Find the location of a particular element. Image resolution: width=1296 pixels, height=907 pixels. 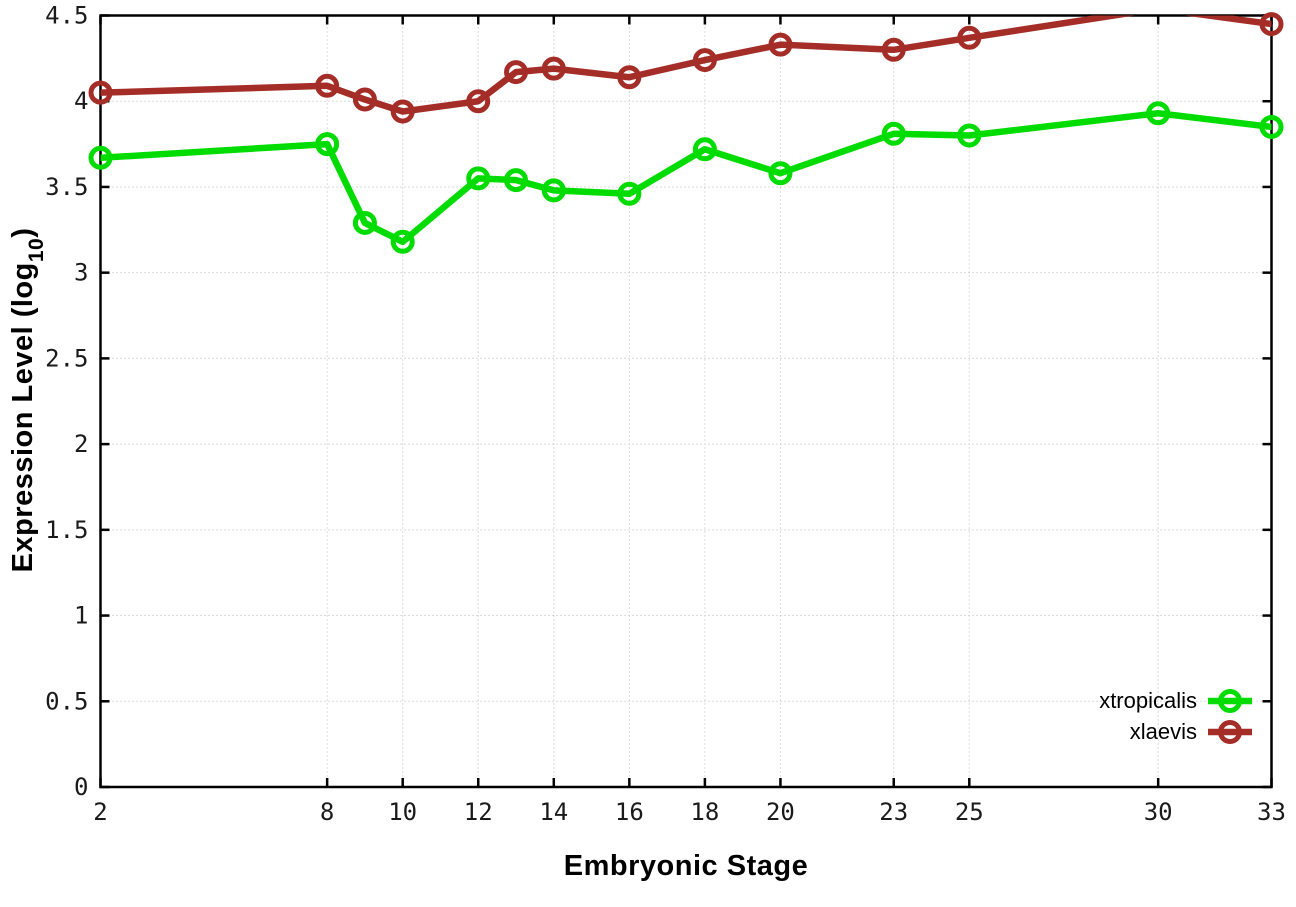

x-tick-label-18: 18 is located at coordinates (704, 812).